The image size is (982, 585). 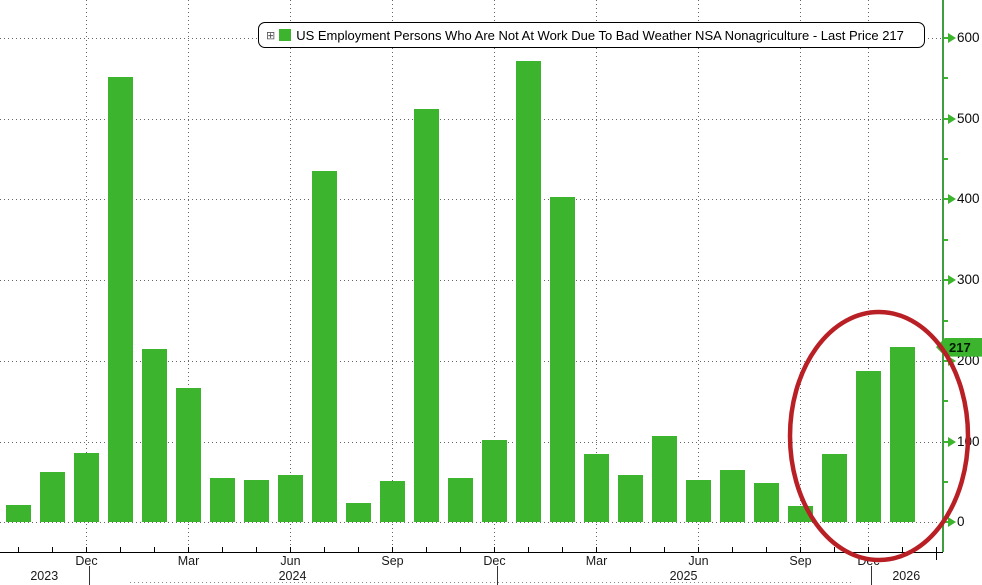 I want to click on x-axis-month-label: Mar, so click(x=188, y=561).